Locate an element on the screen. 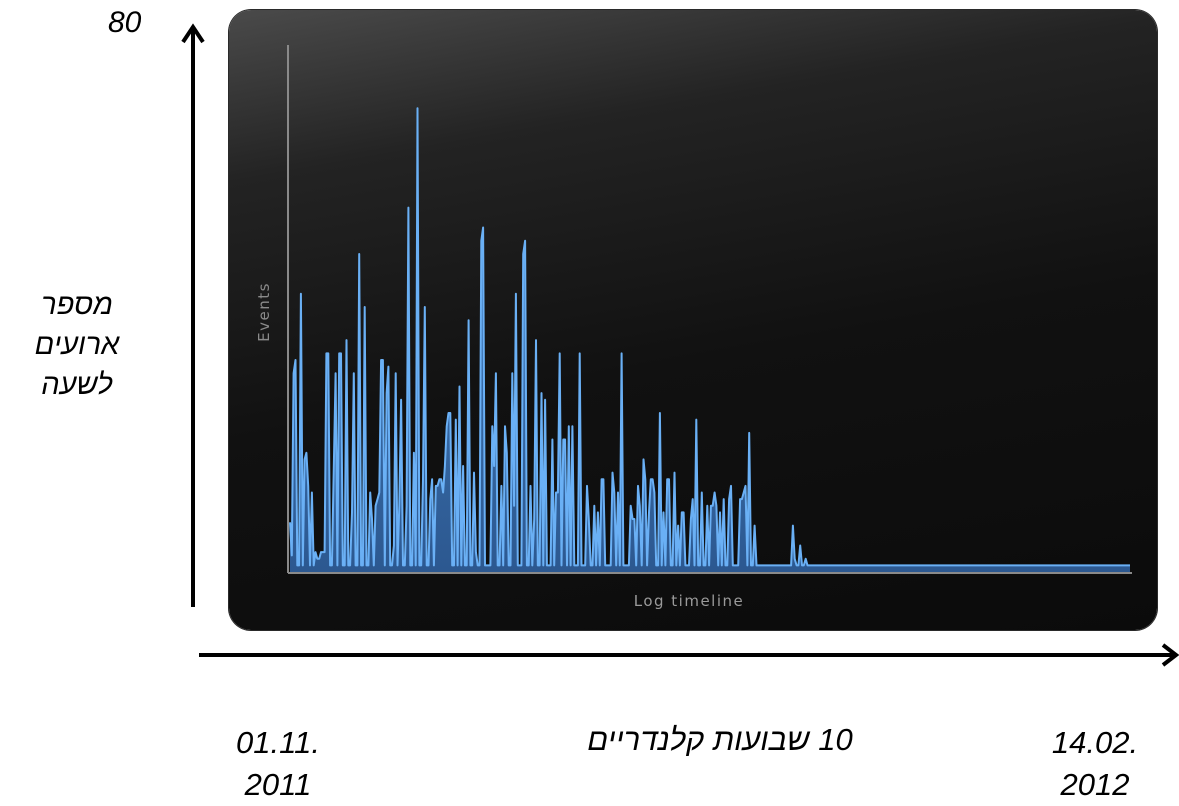 Image resolution: width=1179 pixels, height=806 pixels. y-caption-line-1: מספר is located at coordinates (77, 305).